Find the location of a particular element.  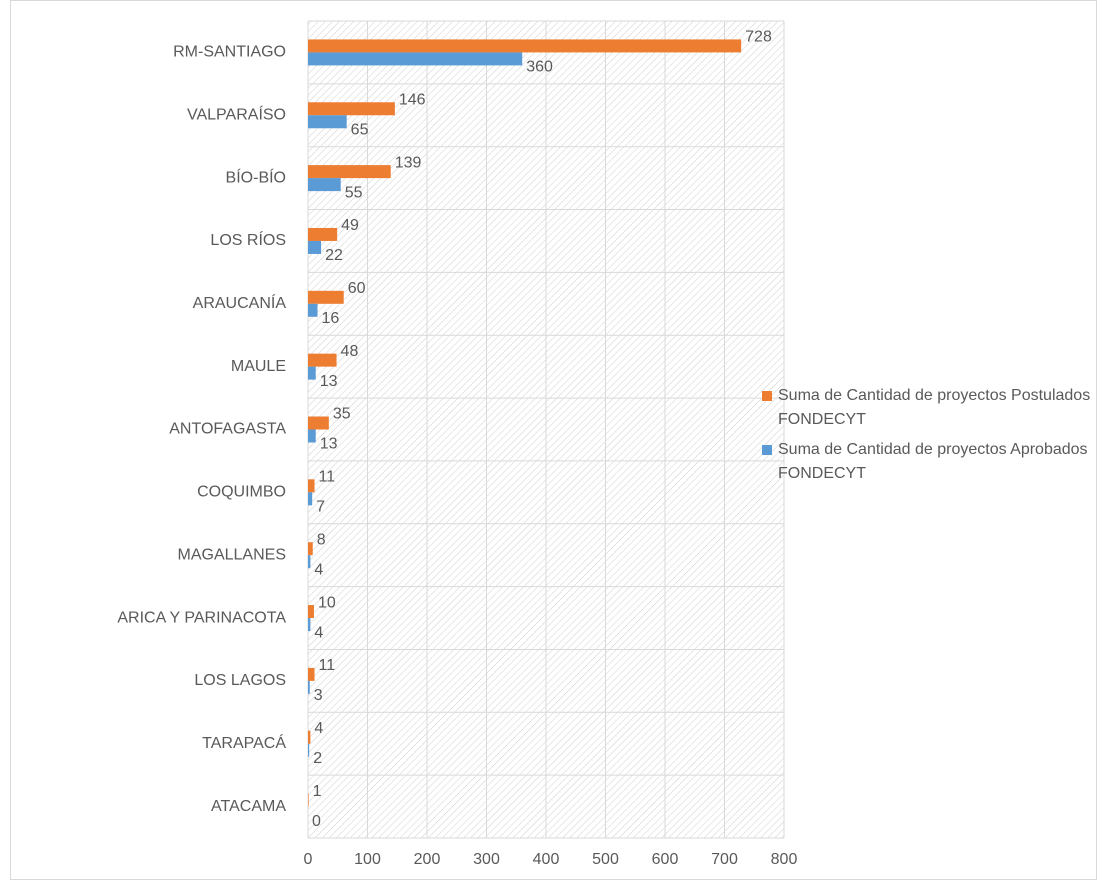

data-label: 360 is located at coordinates (539, 67).